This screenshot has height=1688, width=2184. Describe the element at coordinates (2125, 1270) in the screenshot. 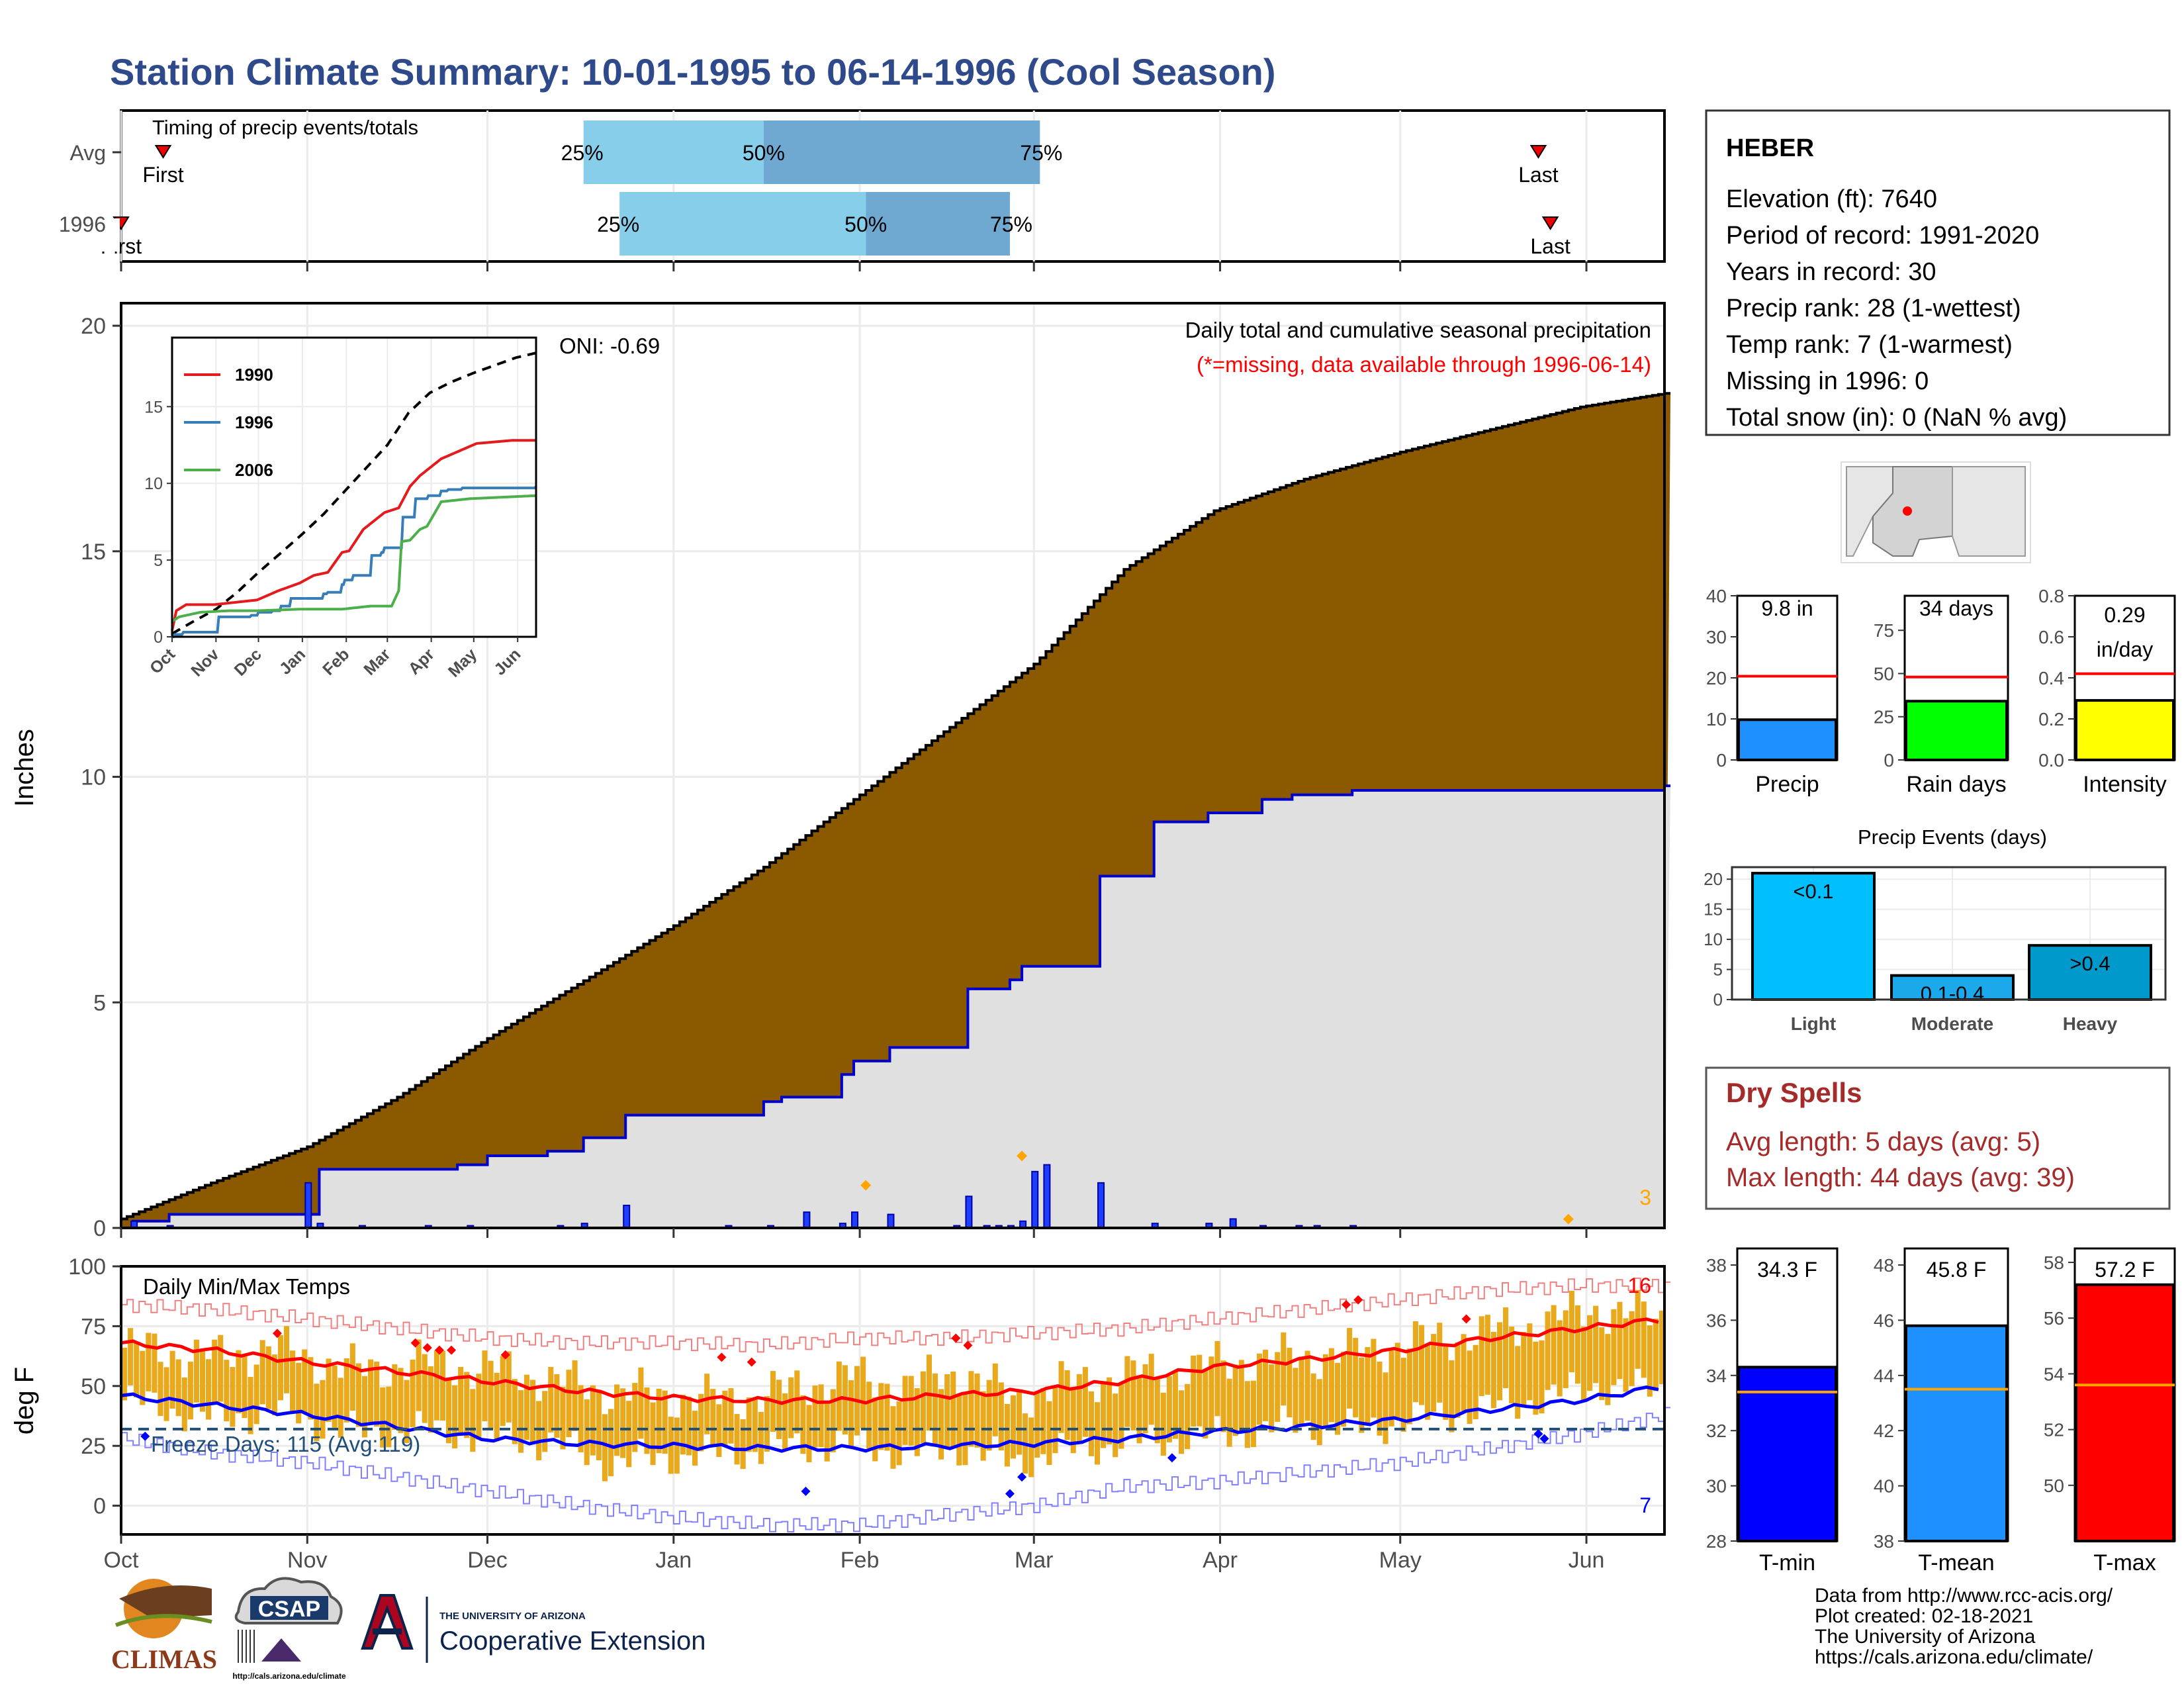

I see `temp-summary-value-label: 57.2 F` at that location.